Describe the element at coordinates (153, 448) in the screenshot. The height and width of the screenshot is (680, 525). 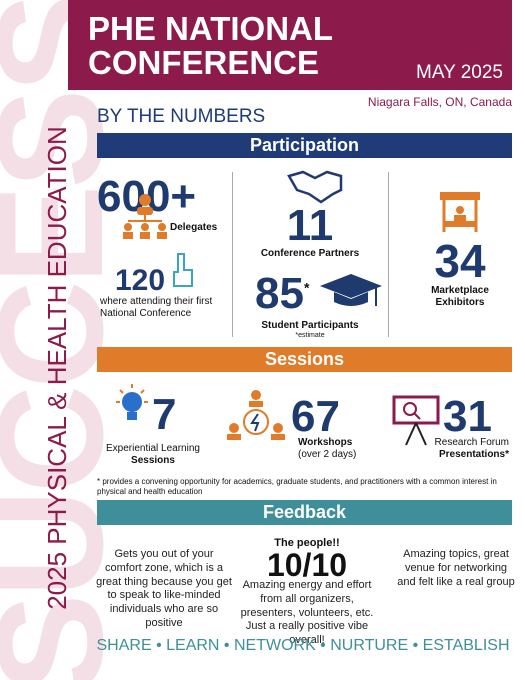
I see `label: Experiential Learning` at that location.